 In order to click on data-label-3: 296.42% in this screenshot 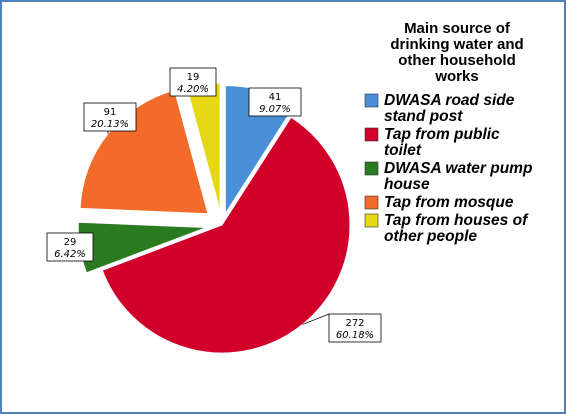, I will do `click(70, 247)`.